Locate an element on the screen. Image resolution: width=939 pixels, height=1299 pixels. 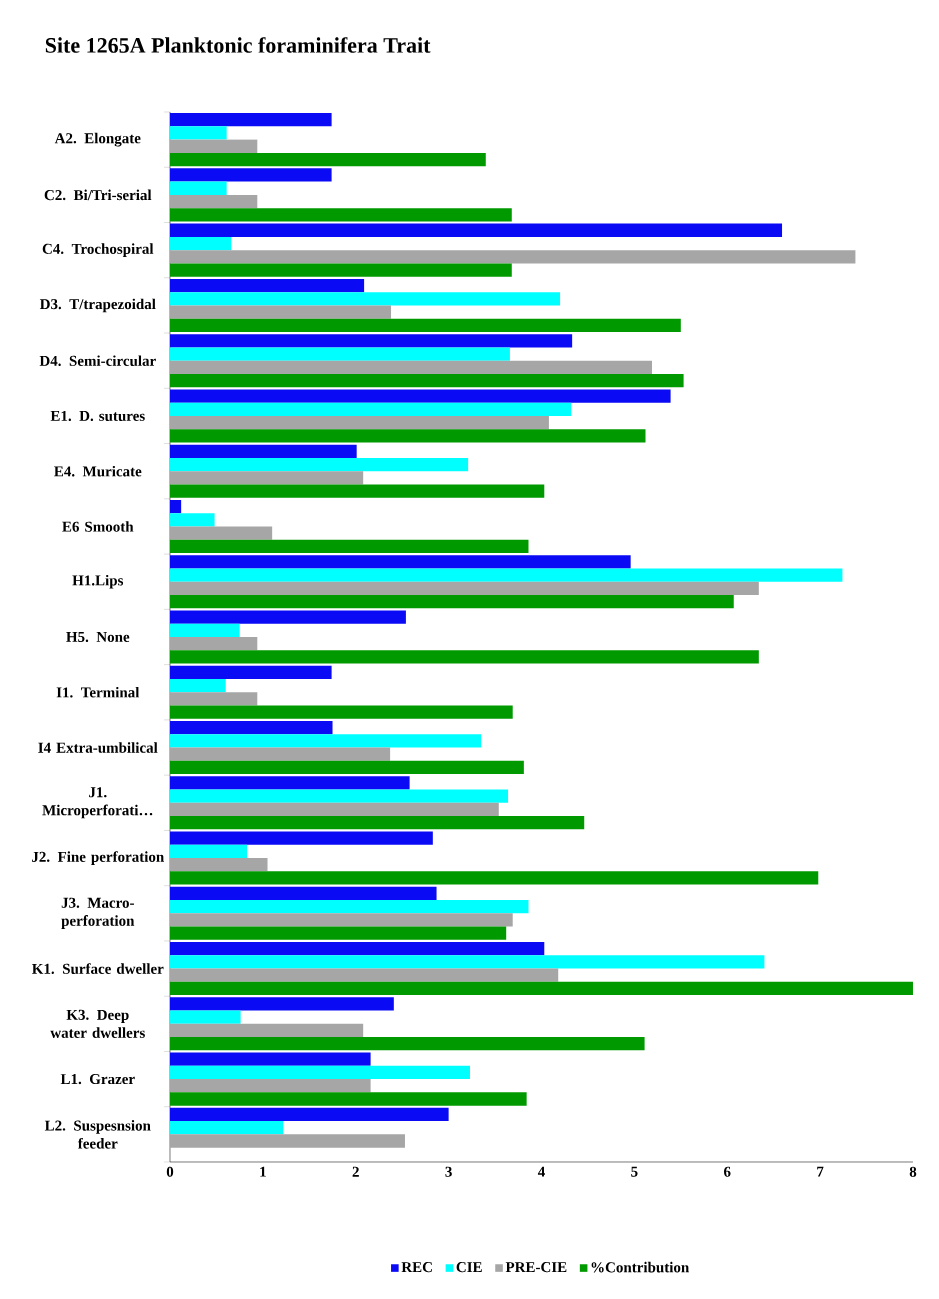
x-tick-label: 0 is located at coordinates (170, 1171).